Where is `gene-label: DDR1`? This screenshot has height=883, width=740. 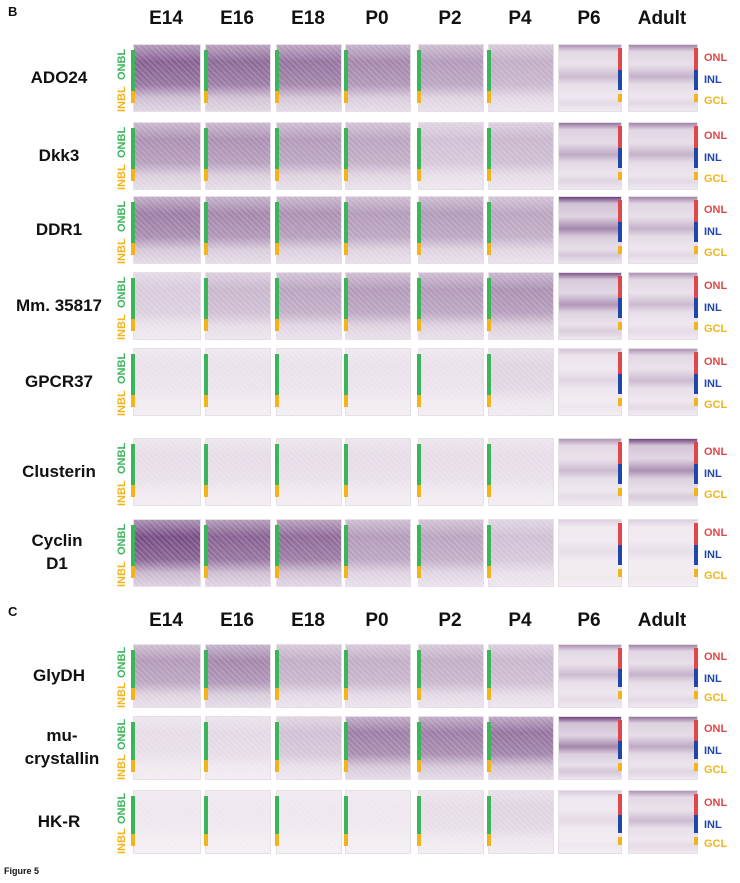 gene-label: DDR1 is located at coordinates (59, 229).